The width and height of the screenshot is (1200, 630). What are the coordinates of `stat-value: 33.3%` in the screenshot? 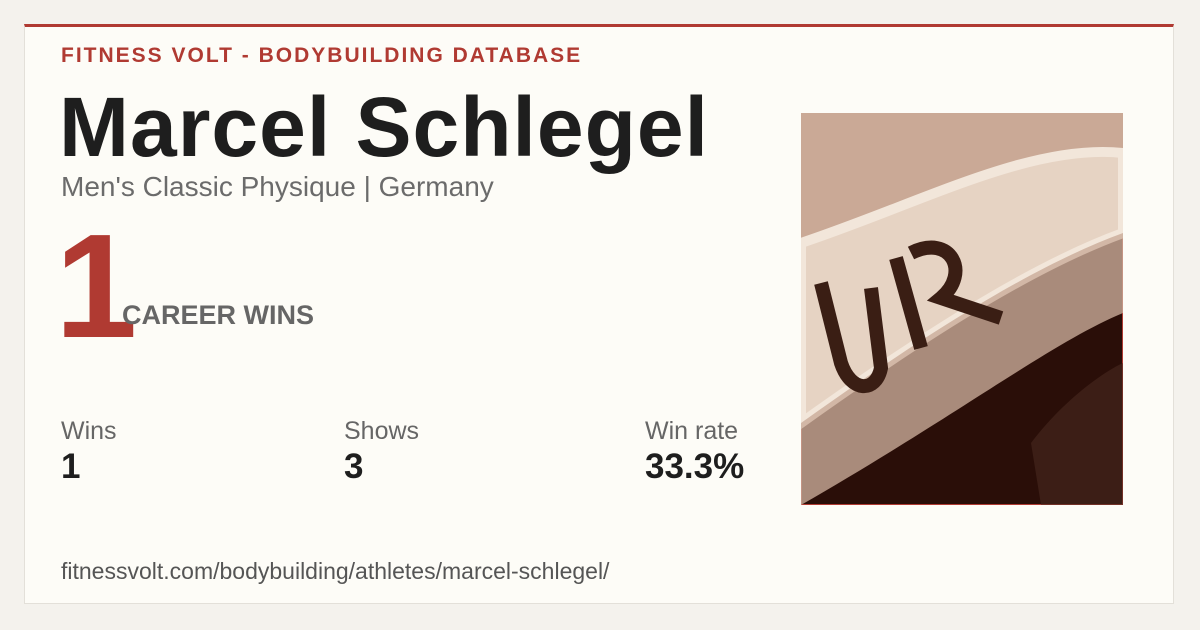 It's located at (695, 466).